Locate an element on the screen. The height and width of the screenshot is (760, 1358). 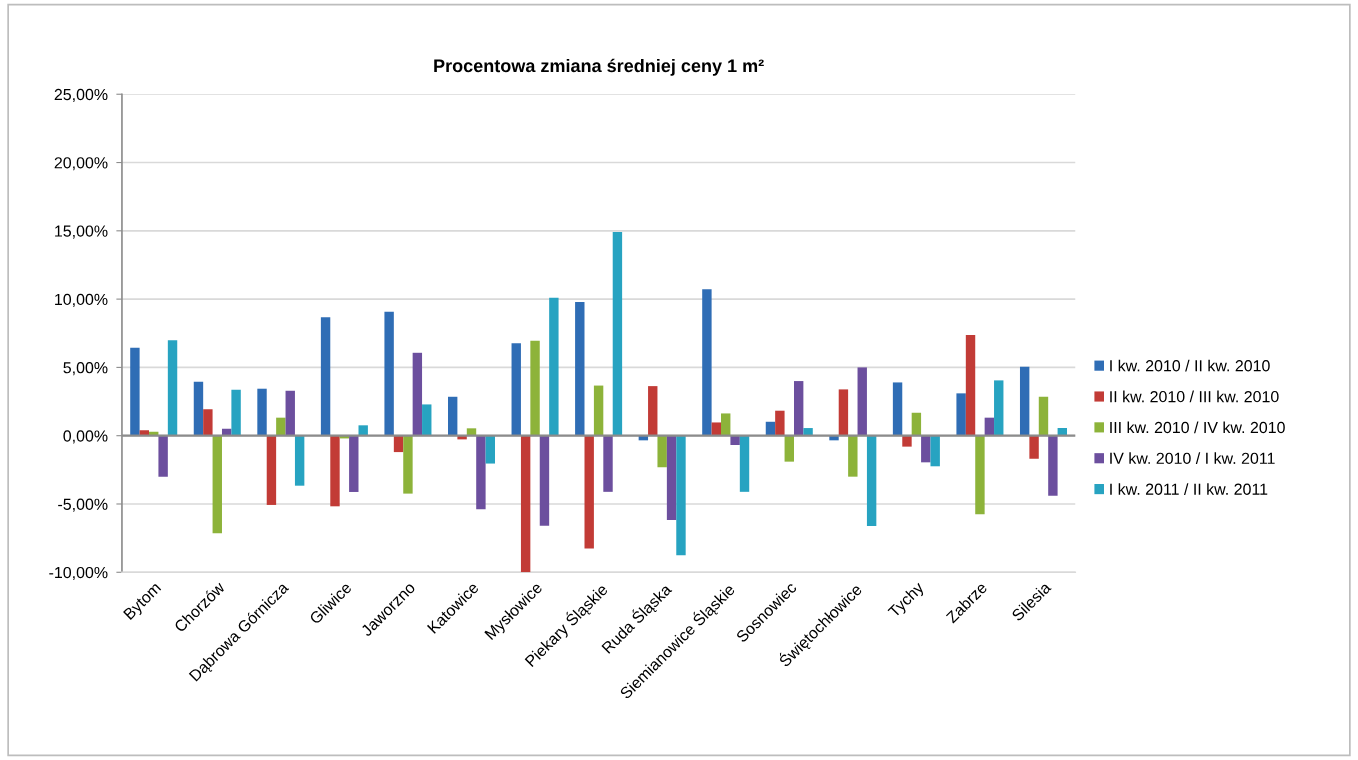
legend-label: IV kw. 2010 / I kw. 2011 is located at coordinates (1192, 458).